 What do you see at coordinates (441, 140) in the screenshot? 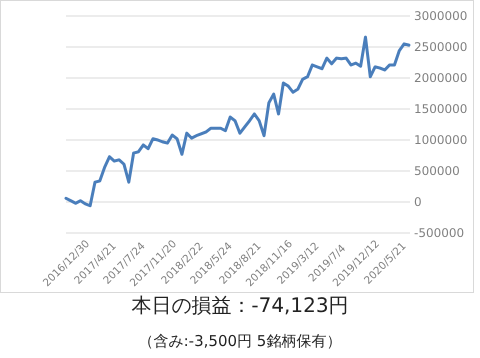
I see `y-tick-label: 1000000` at bounding box center [441, 140].